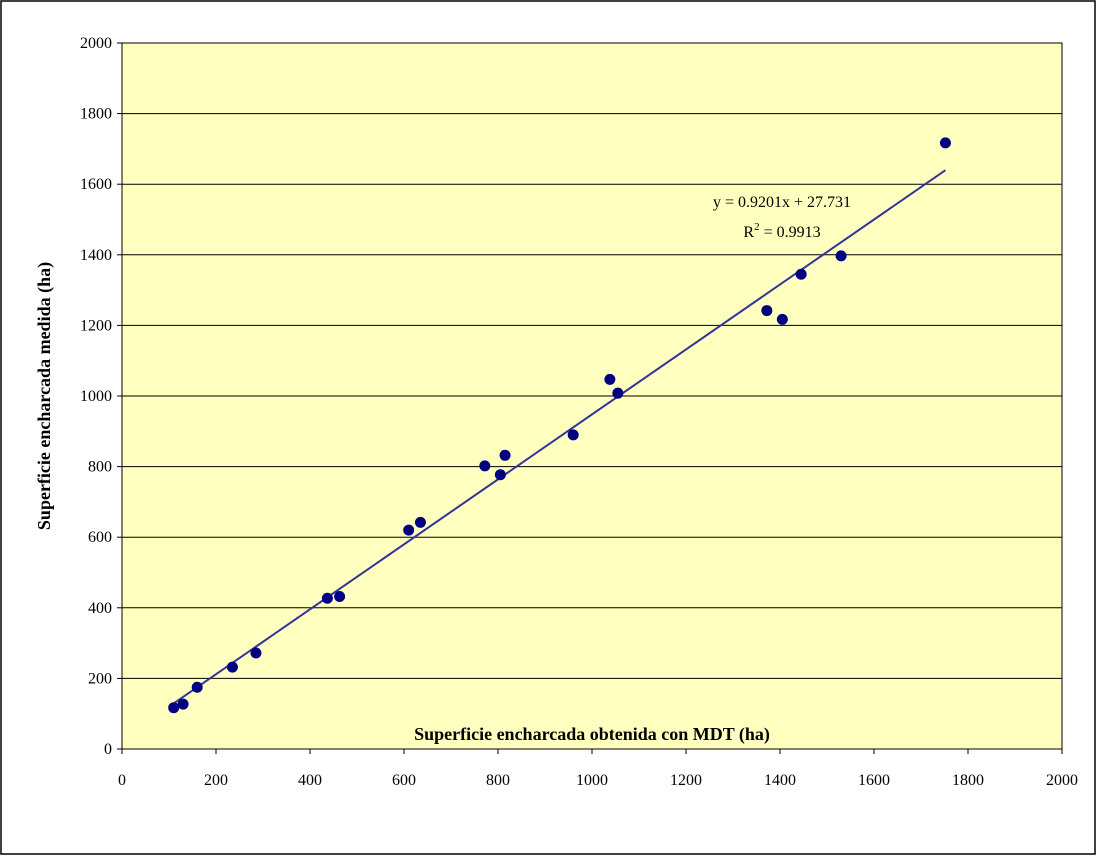  Describe the element at coordinates (592, 780) in the screenshot. I see `x-tick-label: 1000` at that location.